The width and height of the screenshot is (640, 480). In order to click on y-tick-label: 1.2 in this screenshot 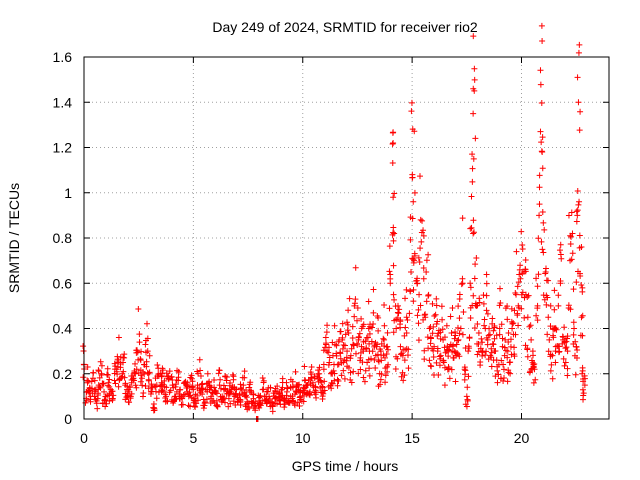, I will do `click(63, 148)`.